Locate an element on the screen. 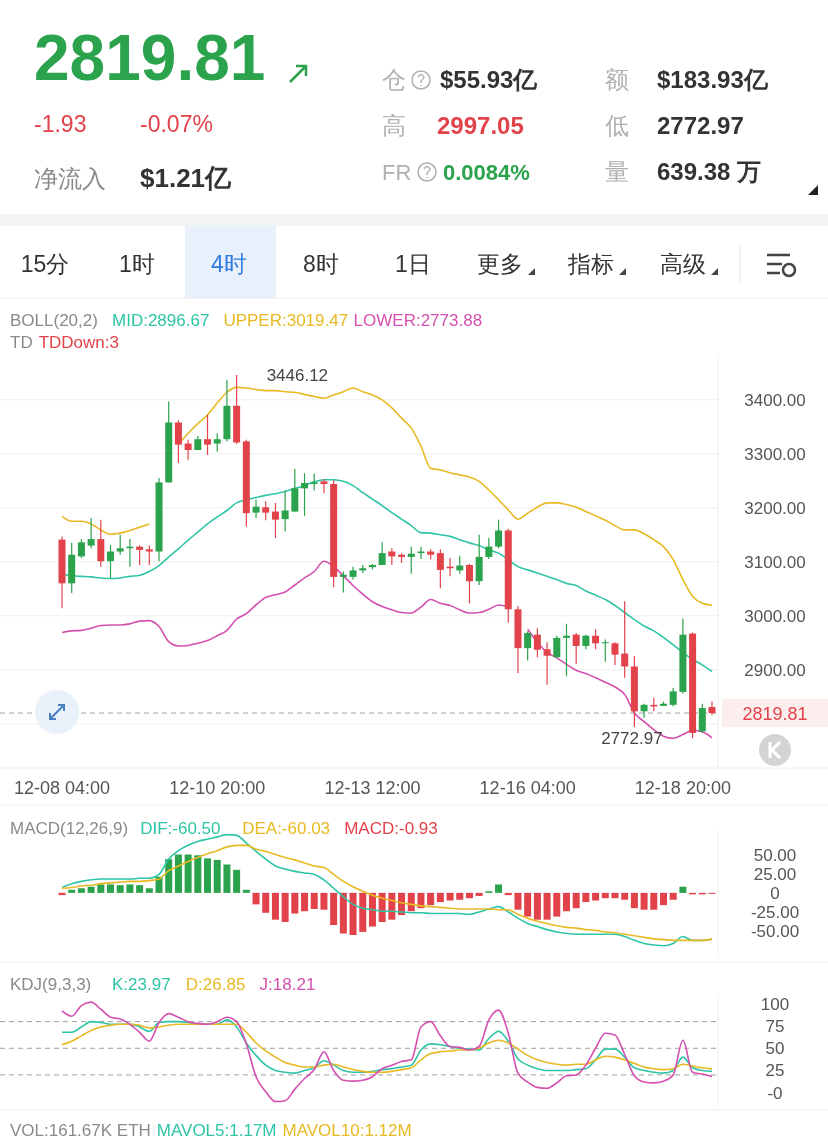  y-tick-label: 2900.00 is located at coordinates (775, 670).